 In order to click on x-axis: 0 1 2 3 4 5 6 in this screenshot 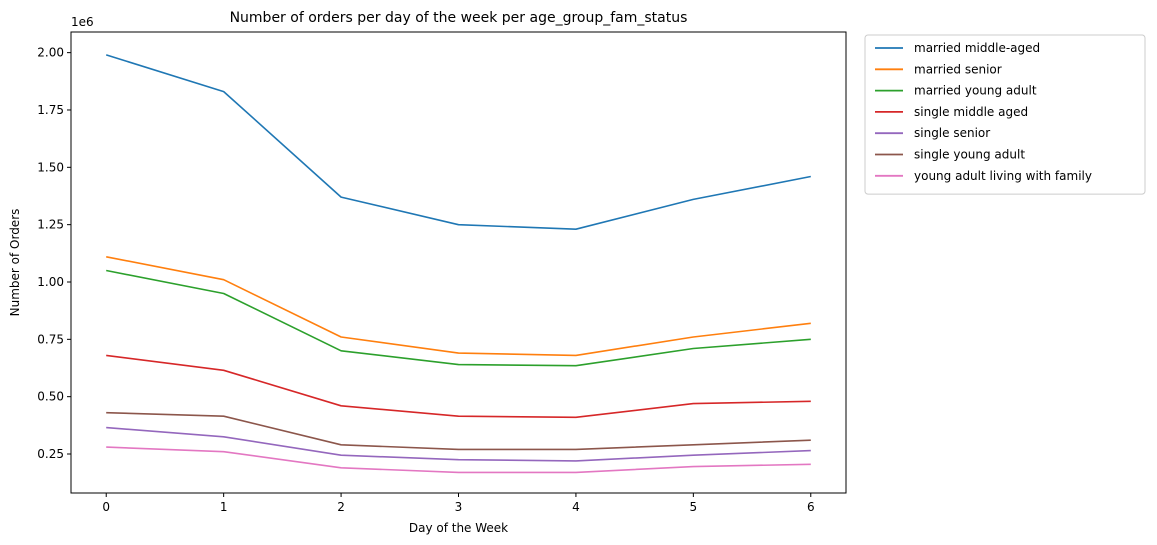, I will do `click(458, 503)`.